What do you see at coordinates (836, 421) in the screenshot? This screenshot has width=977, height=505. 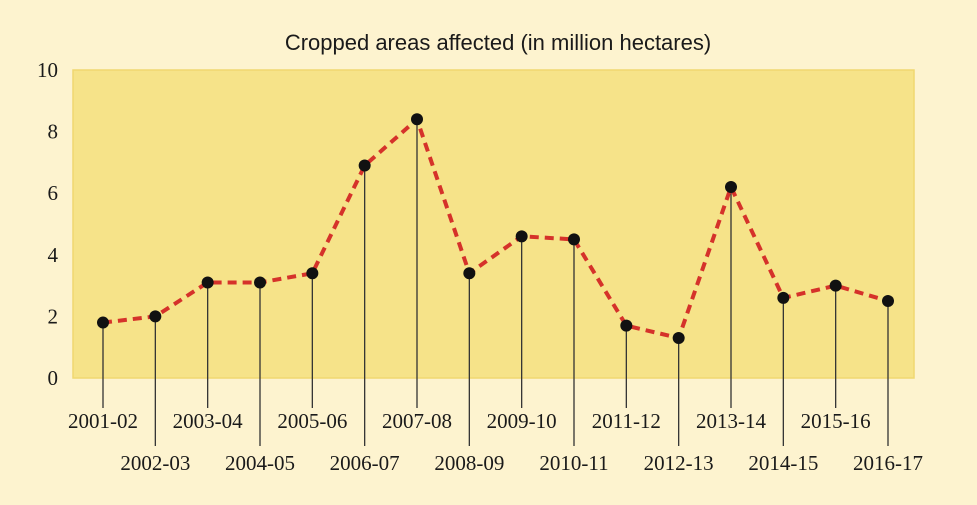 I see `x-category-label: 2015-16` at bounding box center [836, 421].